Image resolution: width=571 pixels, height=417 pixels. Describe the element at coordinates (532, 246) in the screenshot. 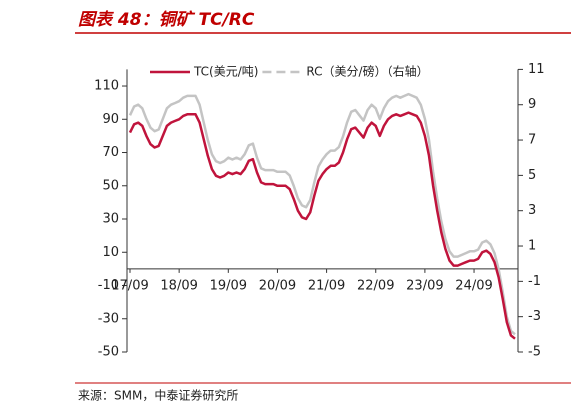

I see `y2-tick-label: 1` at that location.